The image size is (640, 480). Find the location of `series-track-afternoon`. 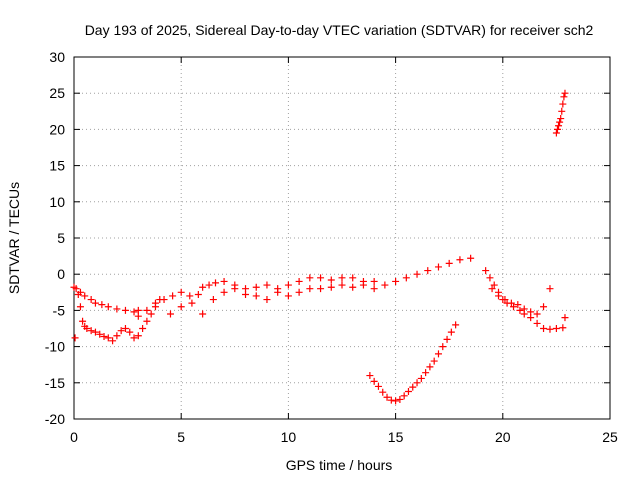

series-track-afternoon is located at coordinates (406, 273).